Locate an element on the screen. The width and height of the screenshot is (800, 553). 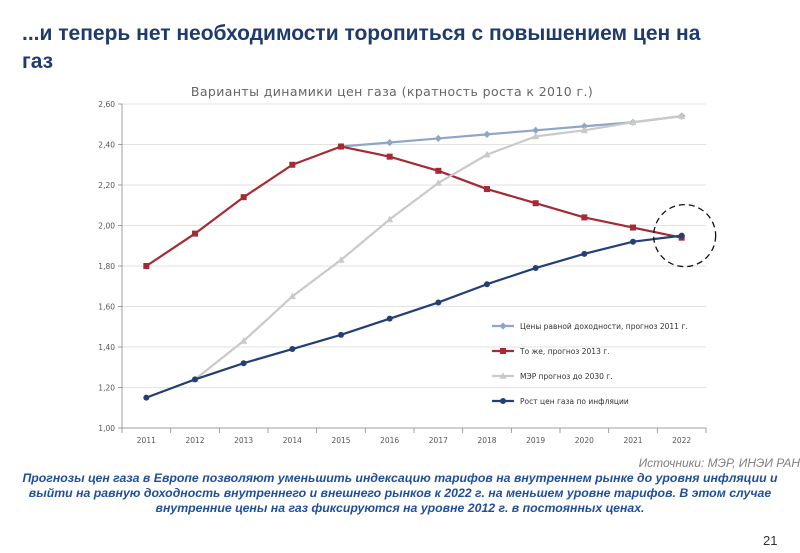
annotations is located at coordinates (685, 235).